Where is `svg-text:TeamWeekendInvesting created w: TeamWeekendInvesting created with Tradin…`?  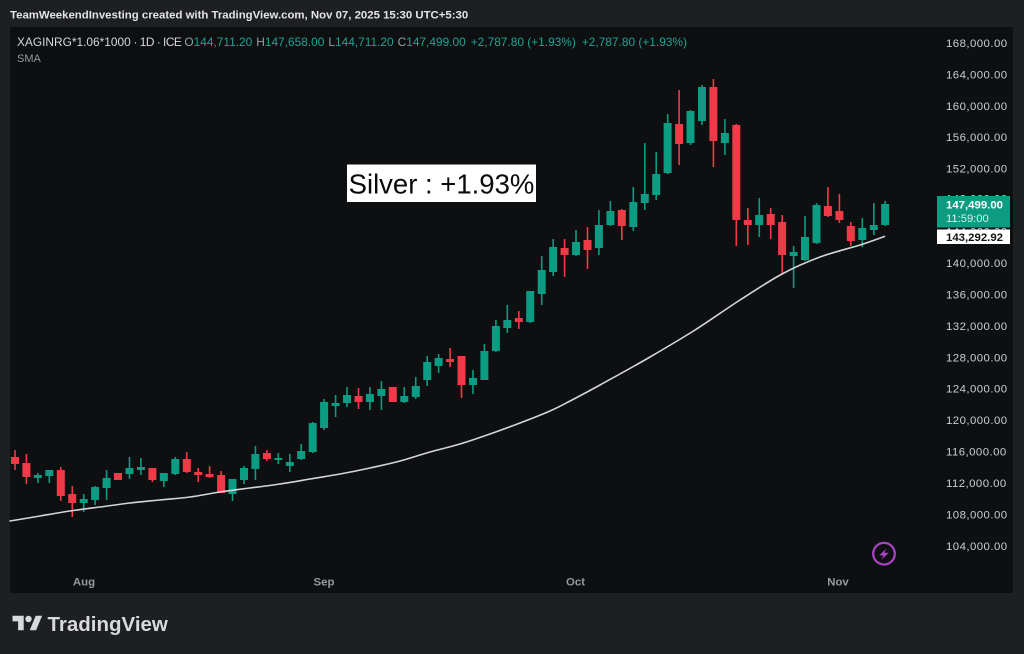
svg-text:TeamWeekendInvesting created w: TeamWeekendInvesting created with Tradin… is located at coordinates (239, 15).